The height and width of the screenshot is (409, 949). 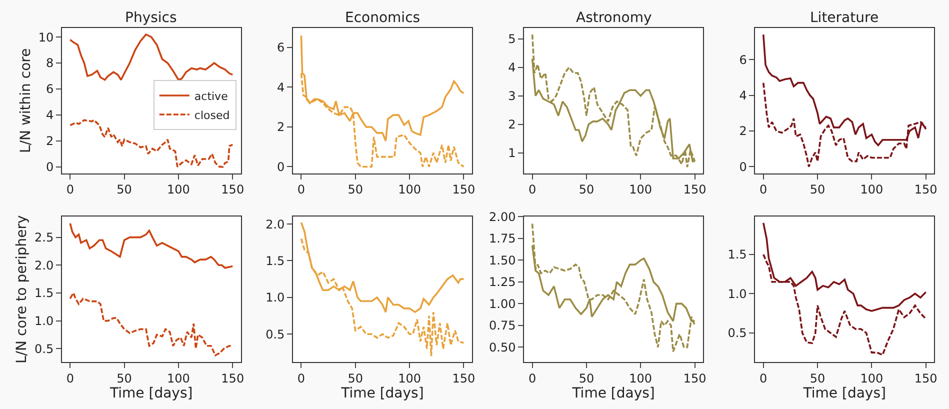 What do you see at coordinates (614, 18) in the screenshot?
I see `chart-title: Astronomy` at bounding box center [614, 18].